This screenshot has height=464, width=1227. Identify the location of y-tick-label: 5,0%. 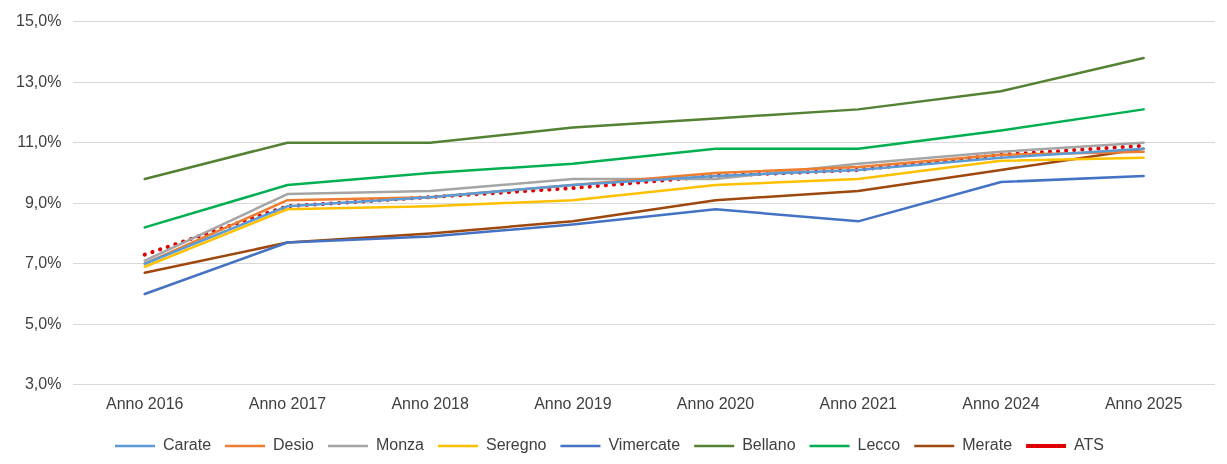
(43, 323).